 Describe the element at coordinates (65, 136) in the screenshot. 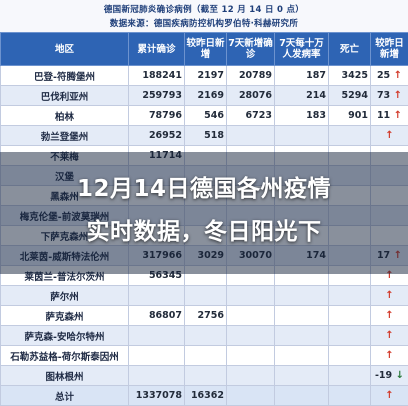

I see `region-name: 勃兰登堡州` at that location.